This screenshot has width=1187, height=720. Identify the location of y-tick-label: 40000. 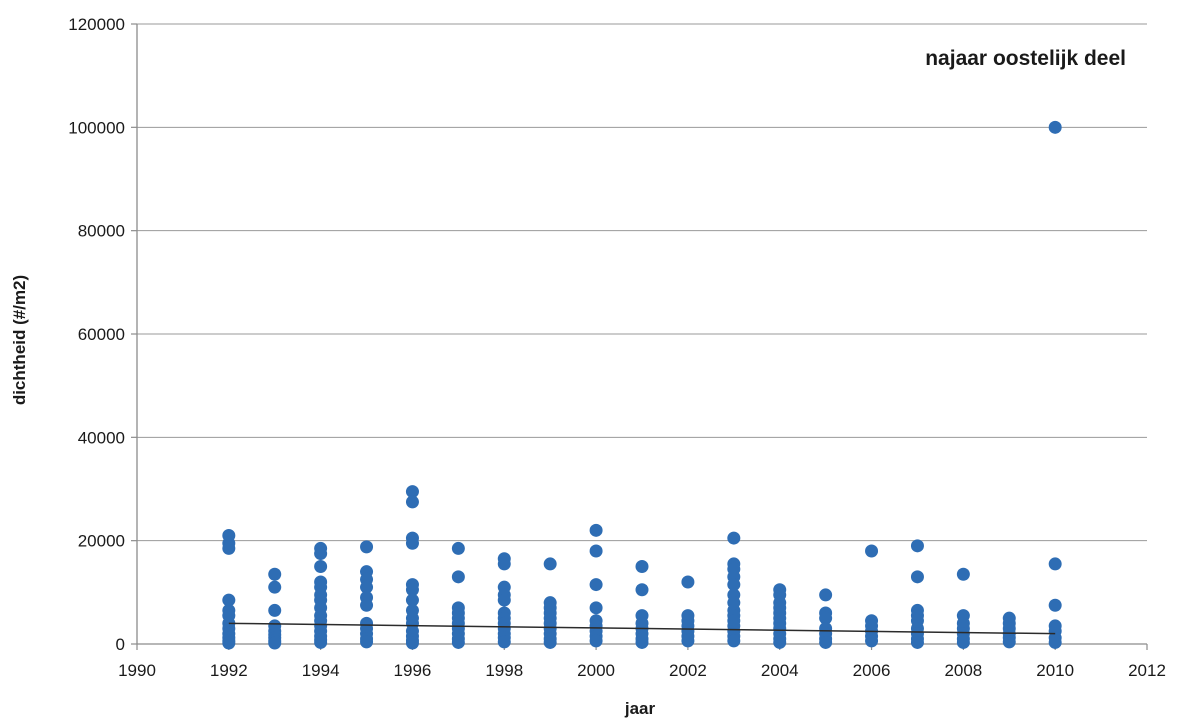
(101, 437).